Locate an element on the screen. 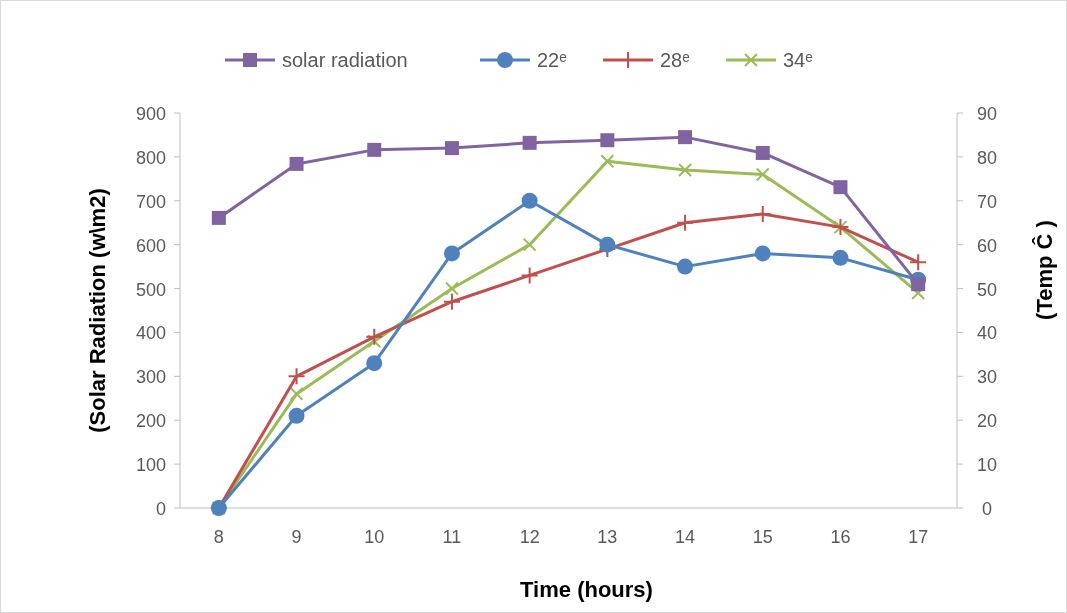 The image size is (1067, 613). y-tick-label: 500 is located at coordinates (150, 289).